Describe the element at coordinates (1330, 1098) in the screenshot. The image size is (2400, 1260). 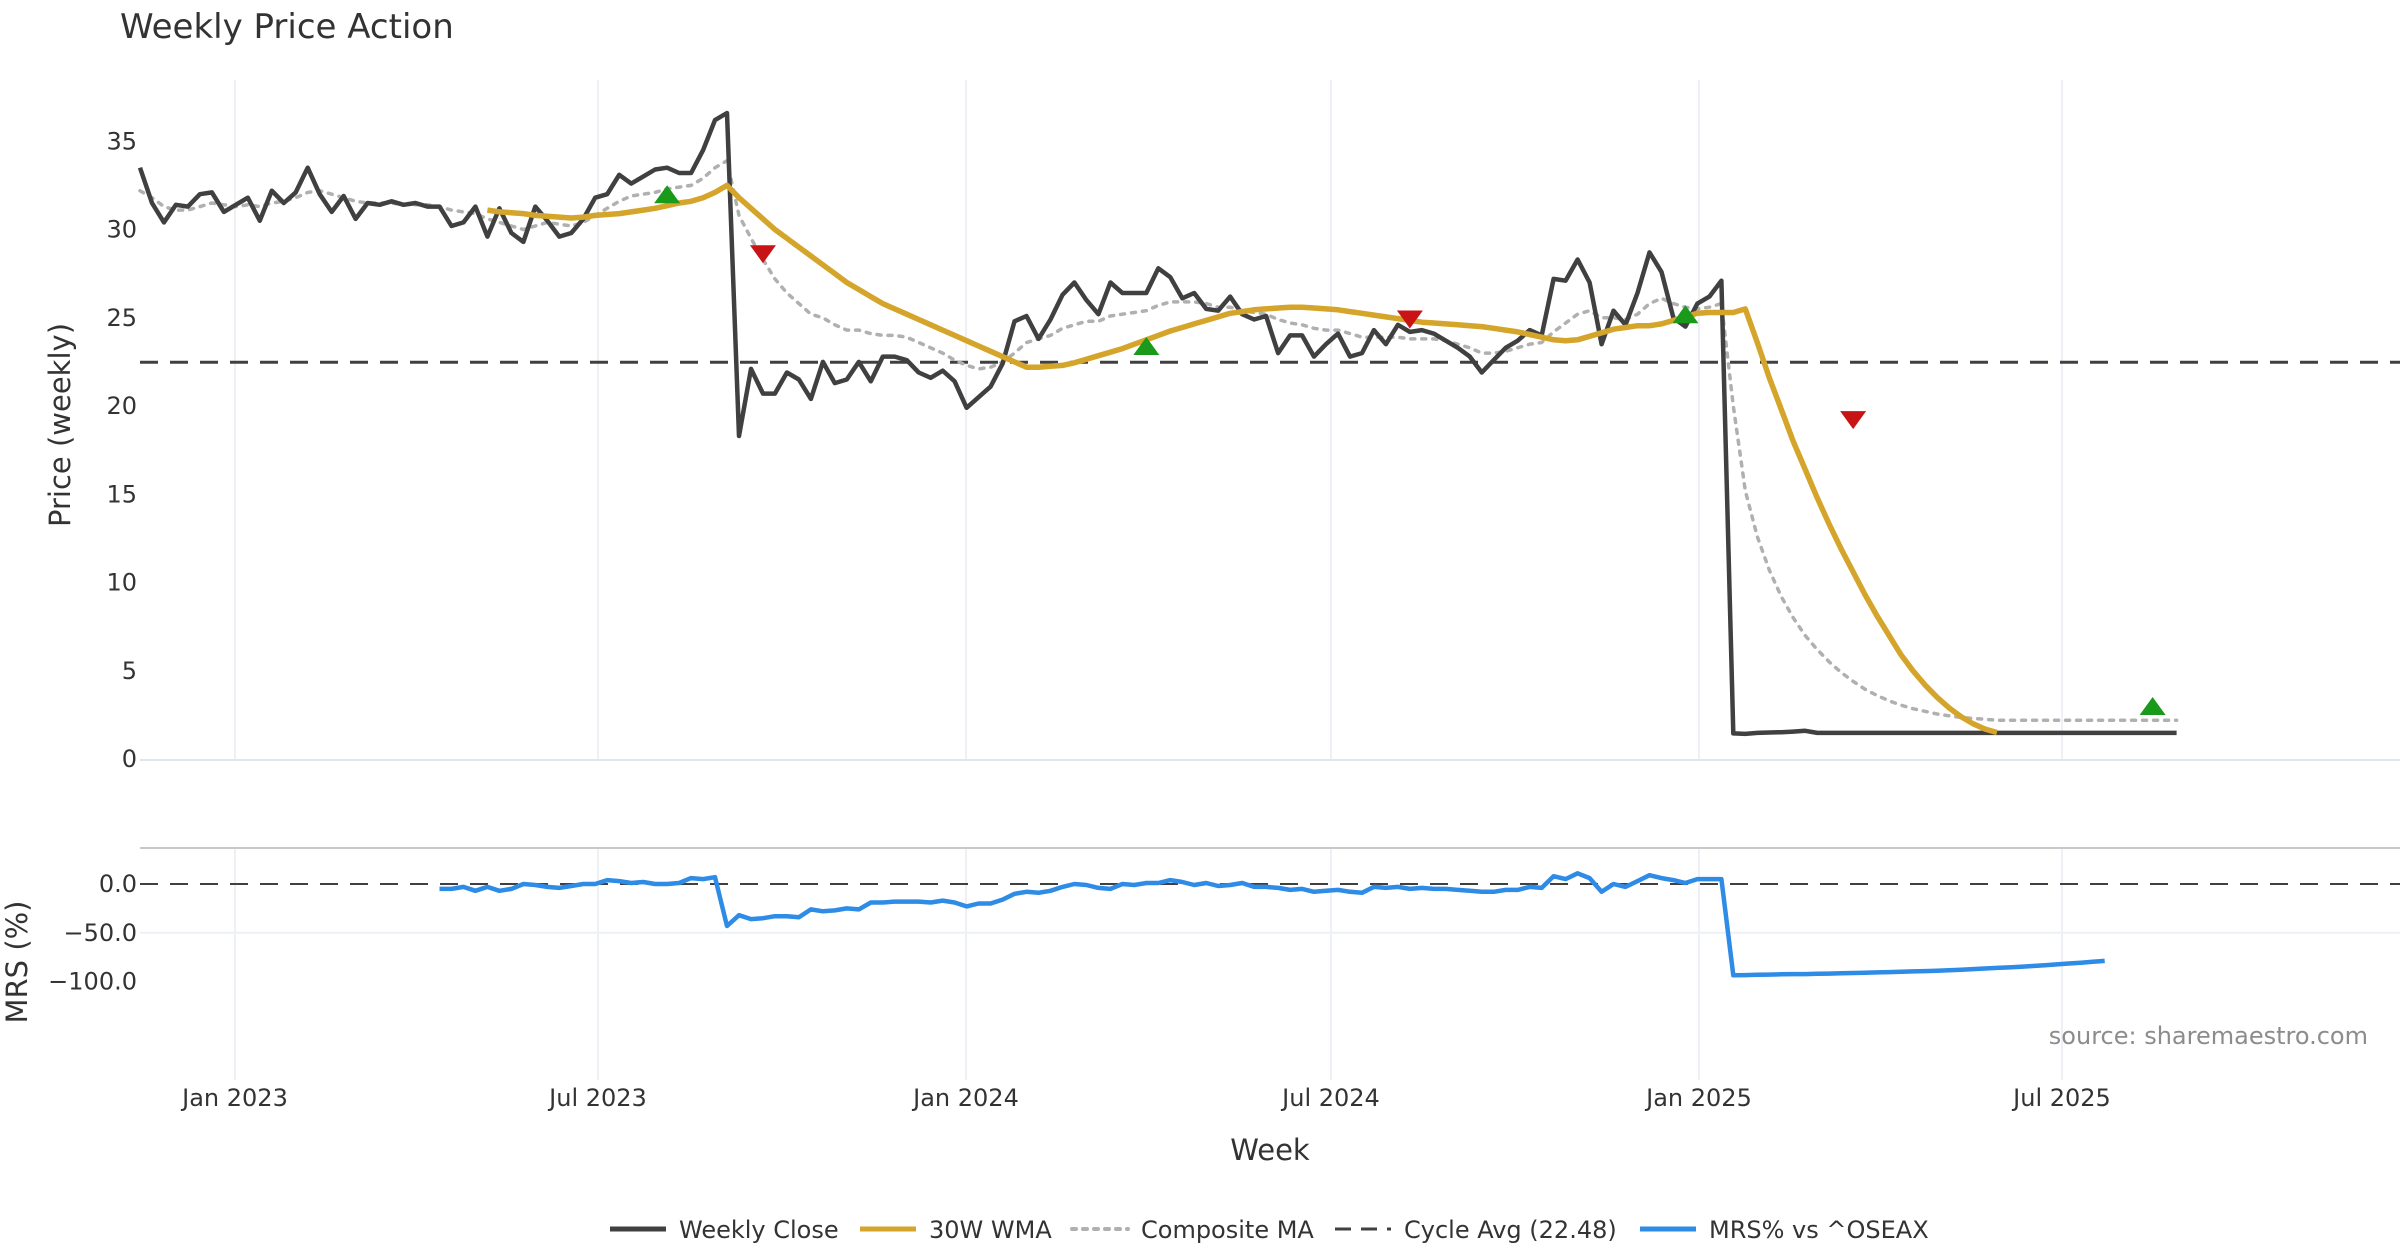
I see `x-tick: Jul 2024` at that location.